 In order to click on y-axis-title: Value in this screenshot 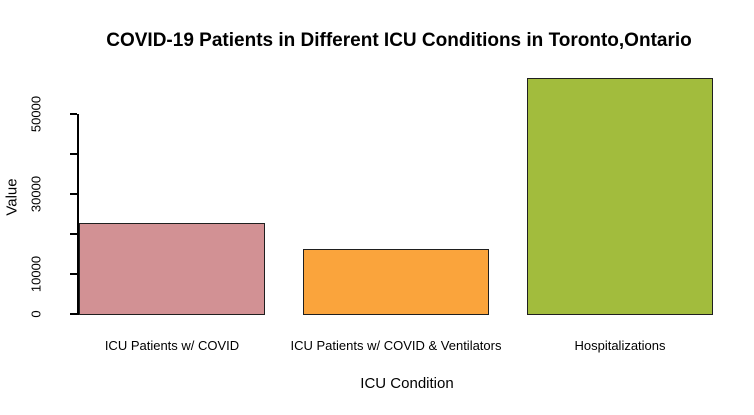, I will do `click(12, 197)`.